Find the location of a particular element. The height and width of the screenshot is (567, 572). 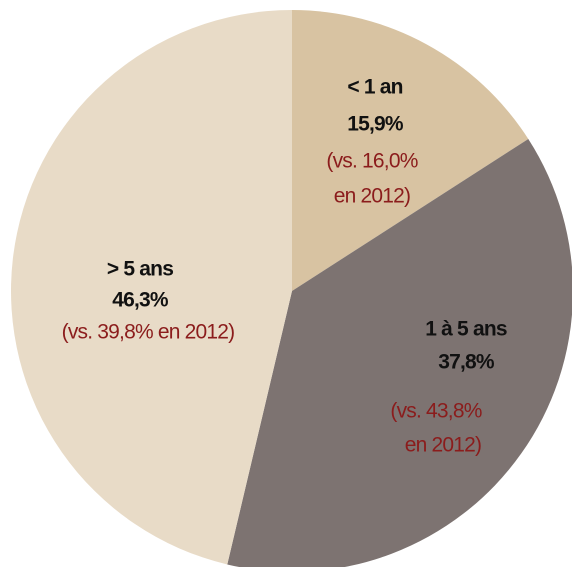

comparison-note: (vs. 39,8% en 2012) is located at coordinates (148, 332).